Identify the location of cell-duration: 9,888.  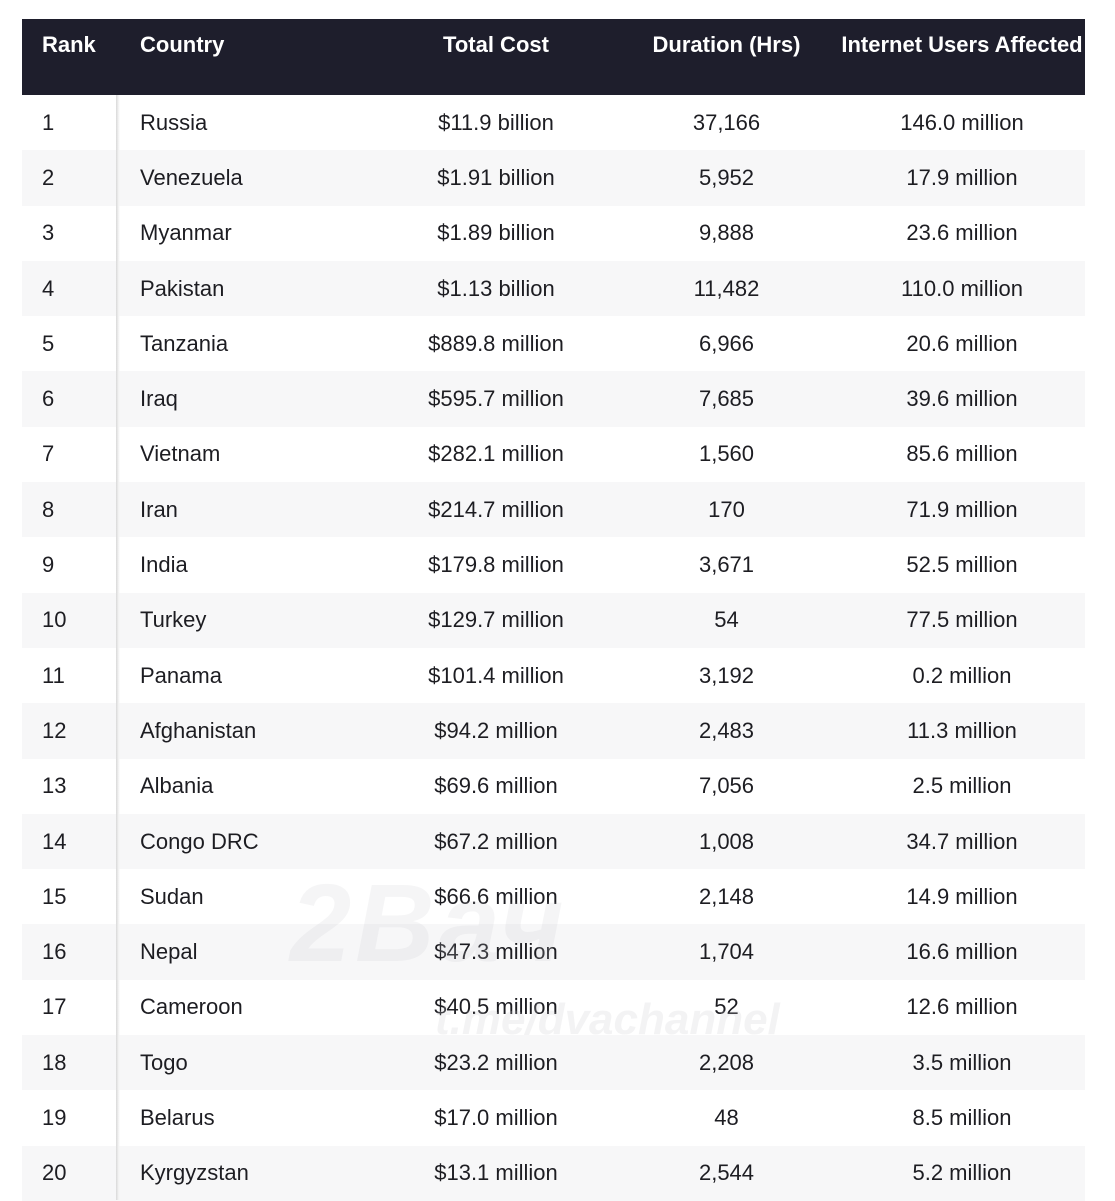
(726, 233).